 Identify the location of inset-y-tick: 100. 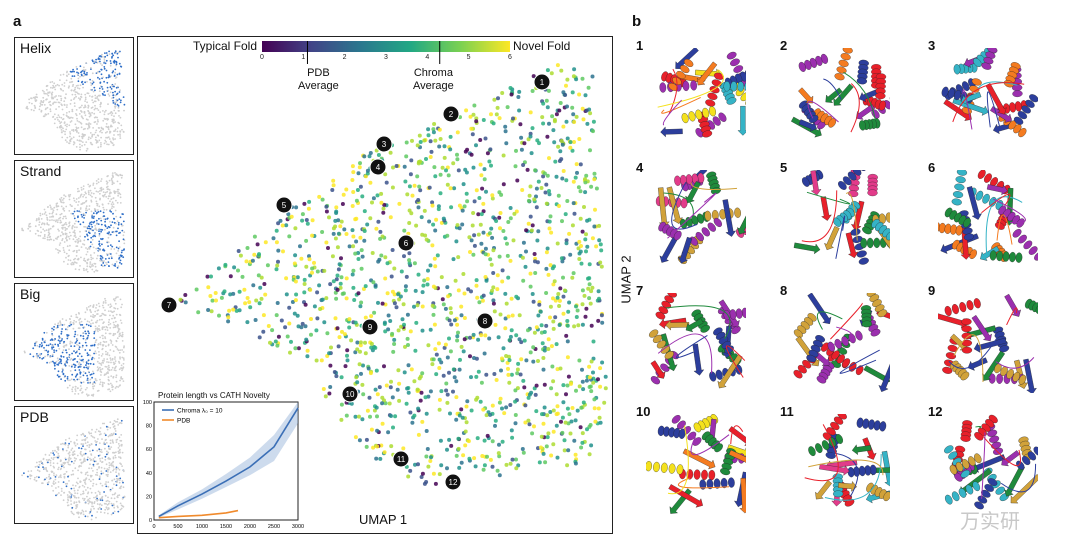
(147, 403).